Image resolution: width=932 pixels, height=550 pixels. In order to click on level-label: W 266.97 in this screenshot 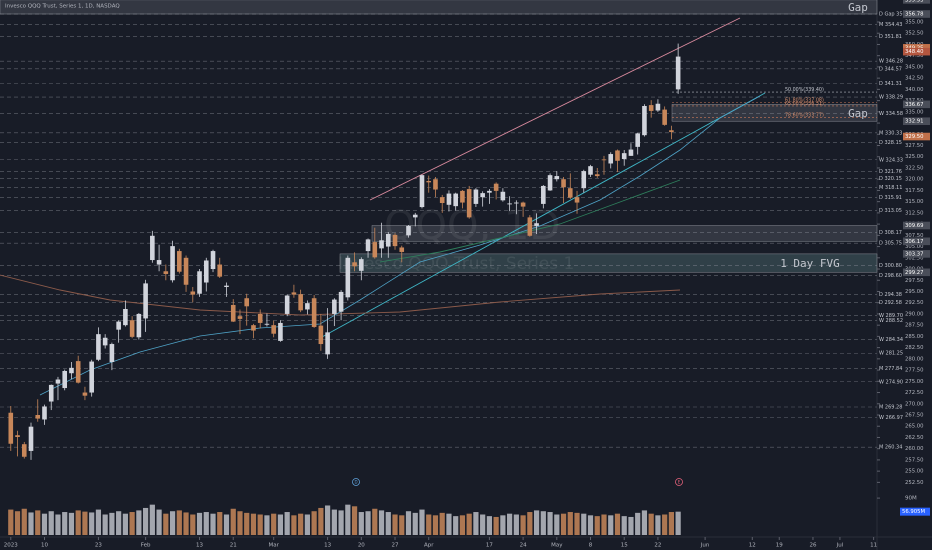, I will do `click(891, 418)`.